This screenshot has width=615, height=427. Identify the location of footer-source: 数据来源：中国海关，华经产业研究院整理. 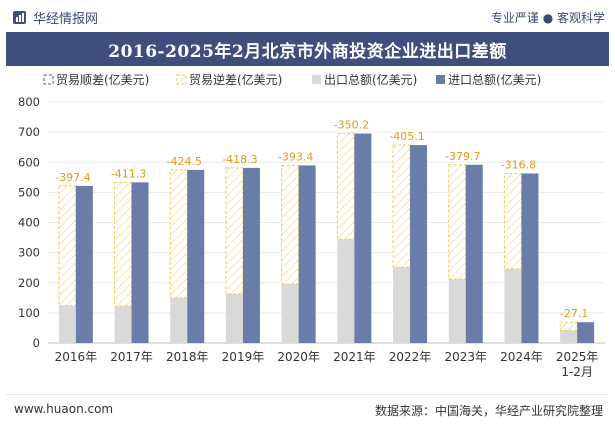
(488, 411).